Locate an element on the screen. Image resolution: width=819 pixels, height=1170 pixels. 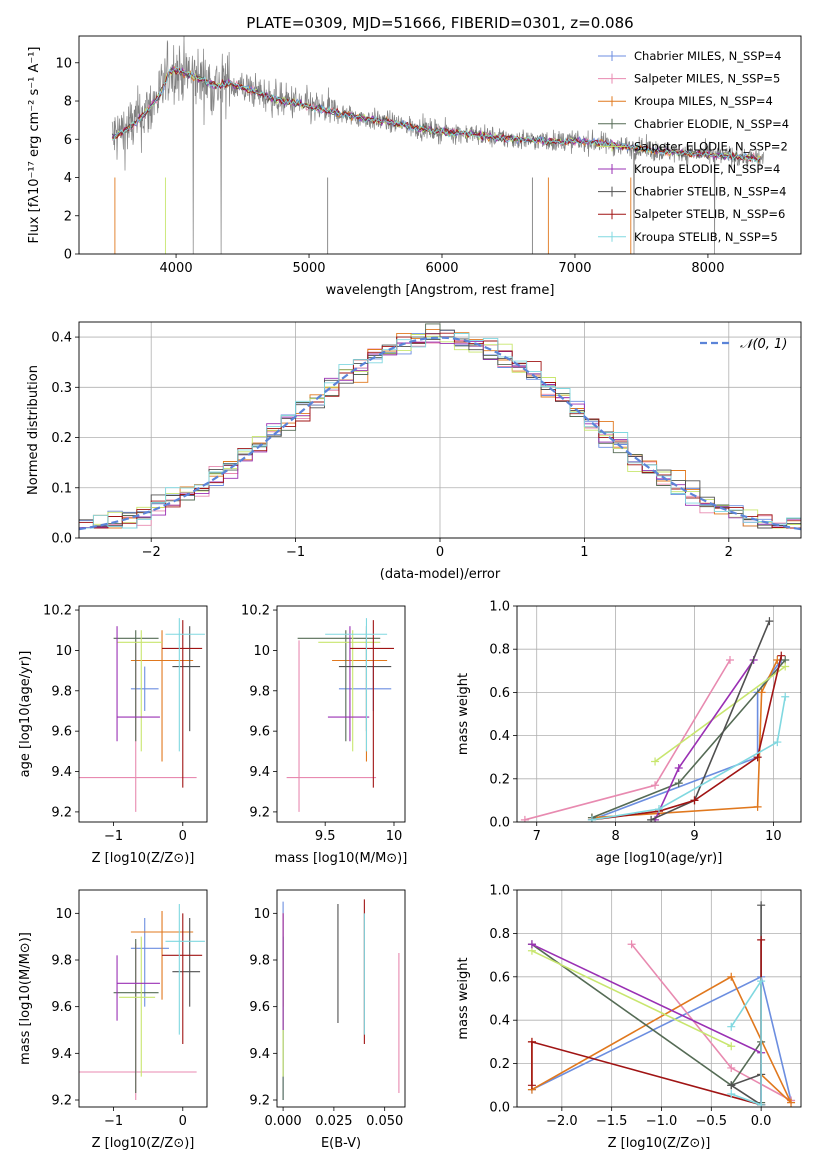
y-tick-label-1: 0.1 is located at coordinates (61, 488).